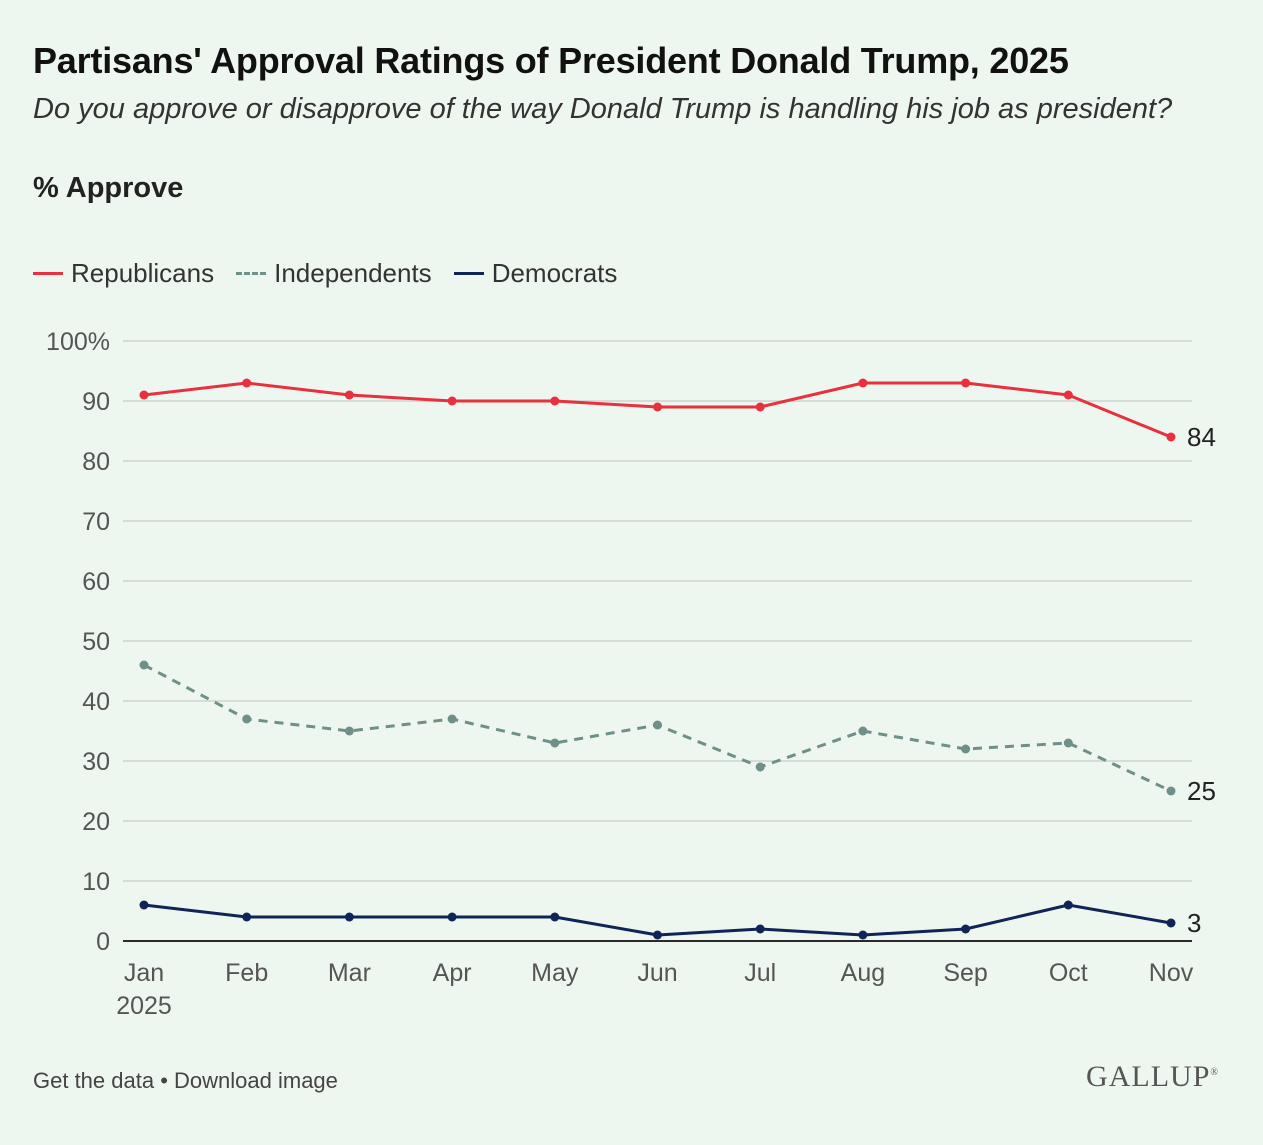  What do you see at coordinates (863, 935) in the screenshot?
I see `data-point-democrats-aug` at bounding box center [863, 935].